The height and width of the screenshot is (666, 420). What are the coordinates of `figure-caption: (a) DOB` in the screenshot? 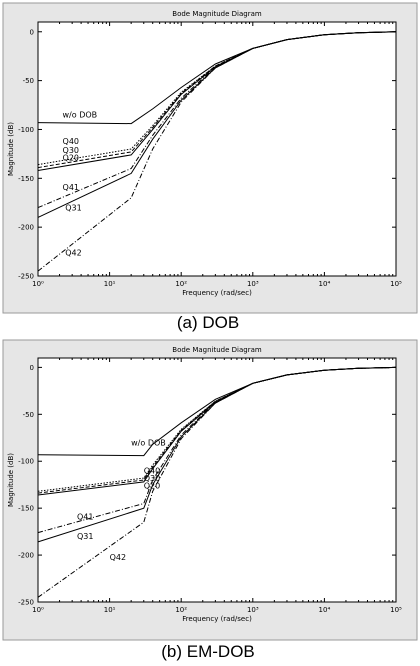 It's located at (208, 322).